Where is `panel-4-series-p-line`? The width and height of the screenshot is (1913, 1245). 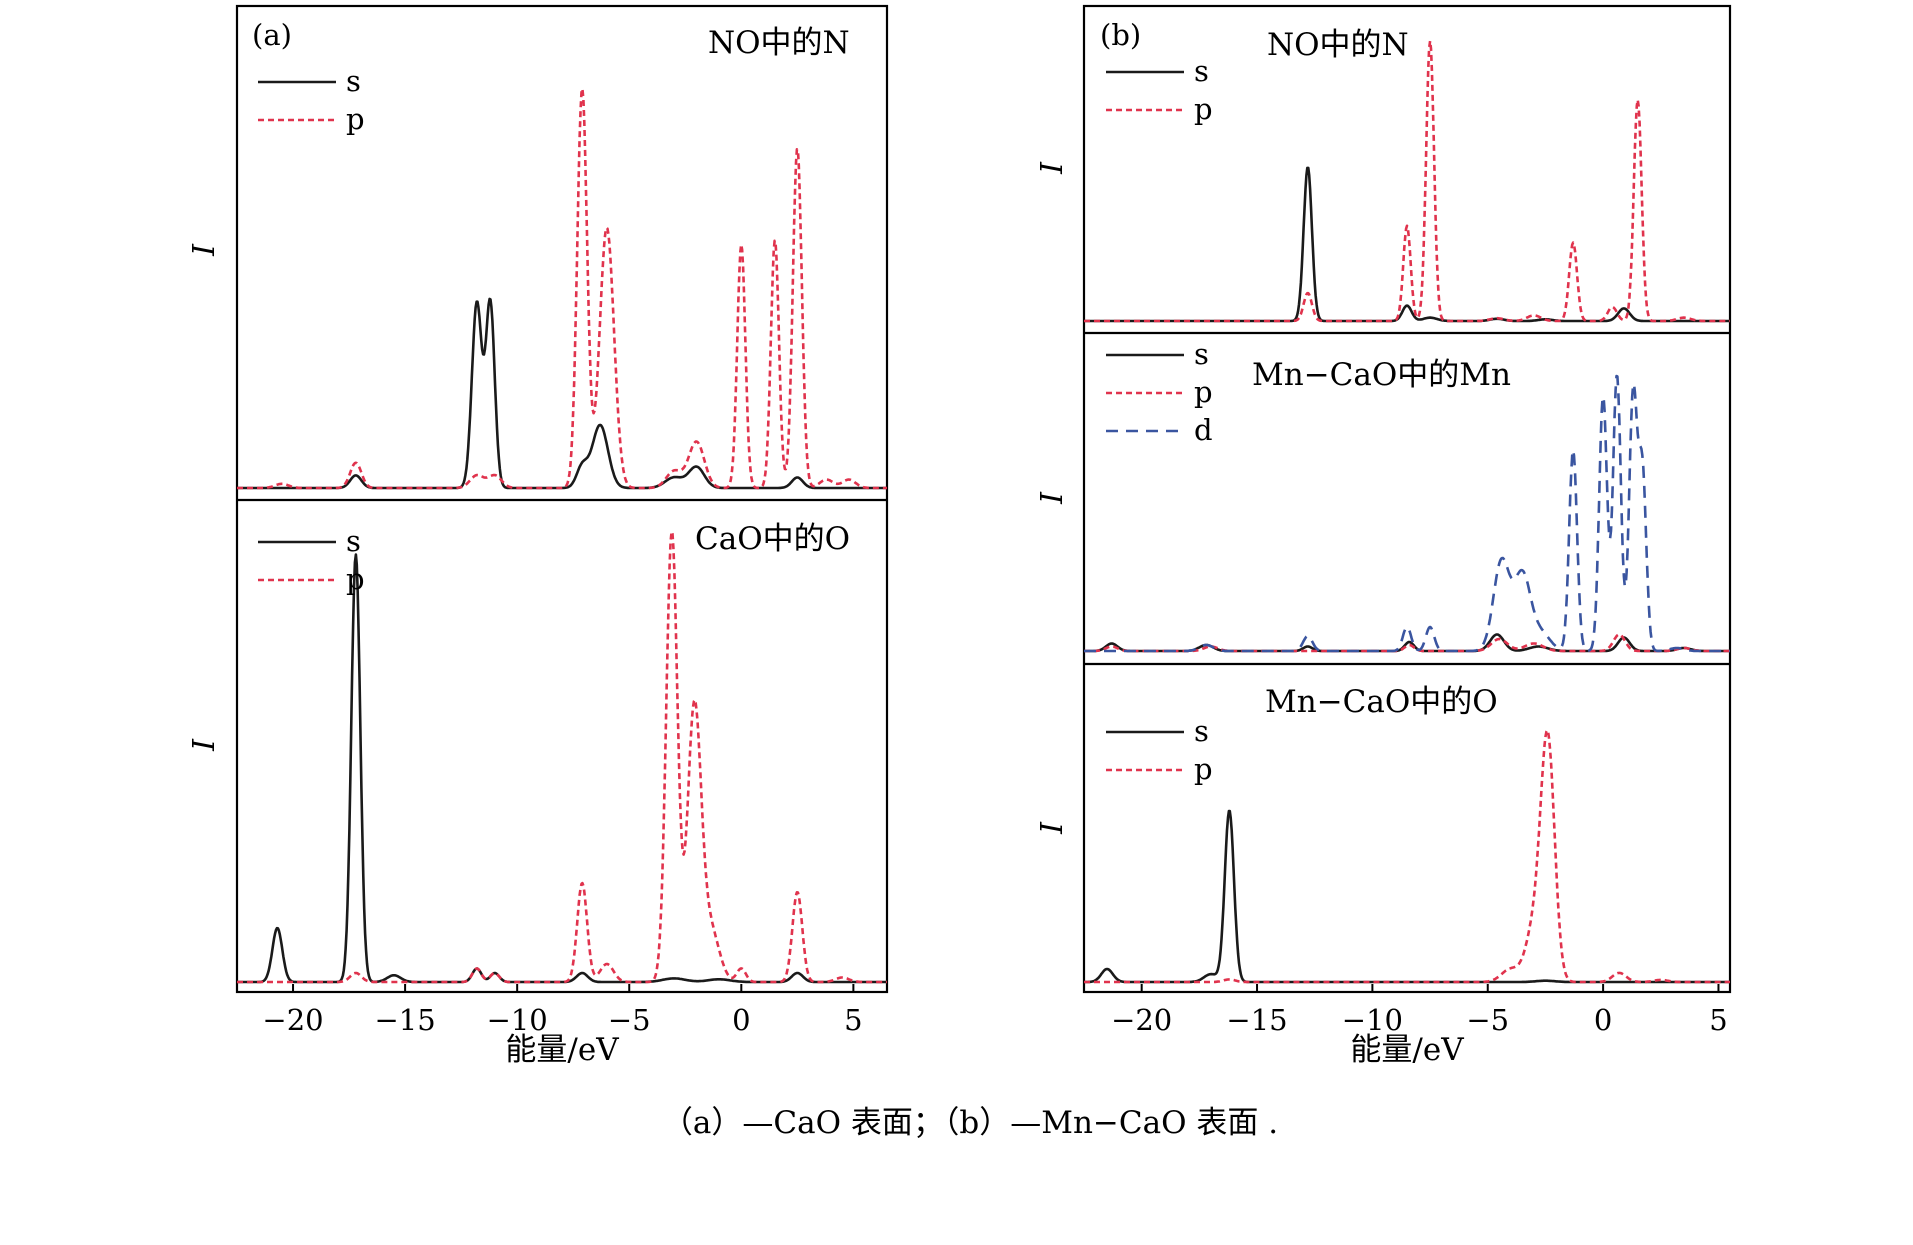 panel-4-series-p-line is located at coordinates (1407, 856).